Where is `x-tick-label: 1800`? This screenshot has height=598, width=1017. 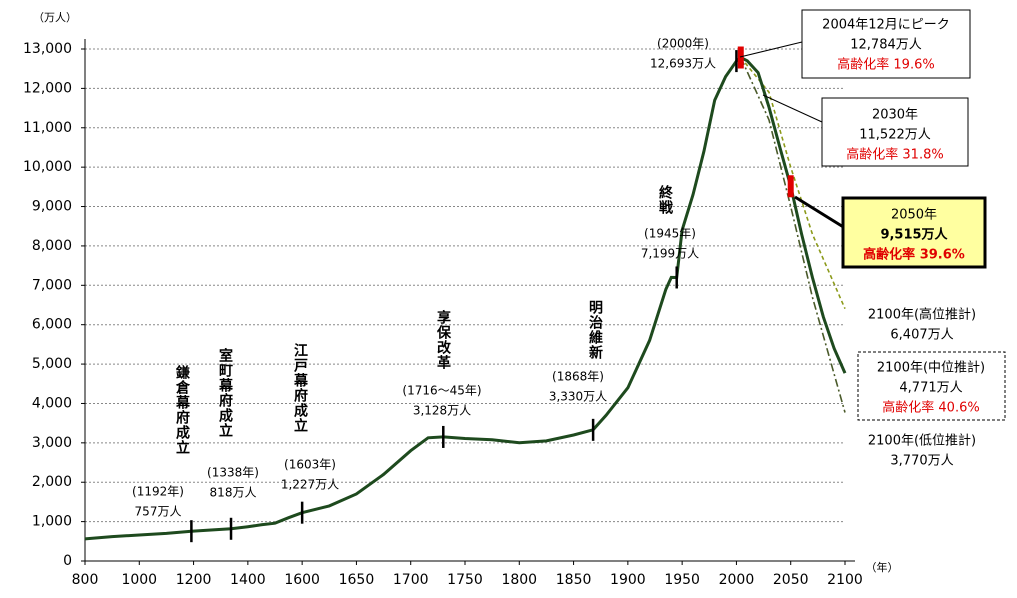
x-tick-label: 1800 is located at coordinates (519, 580).